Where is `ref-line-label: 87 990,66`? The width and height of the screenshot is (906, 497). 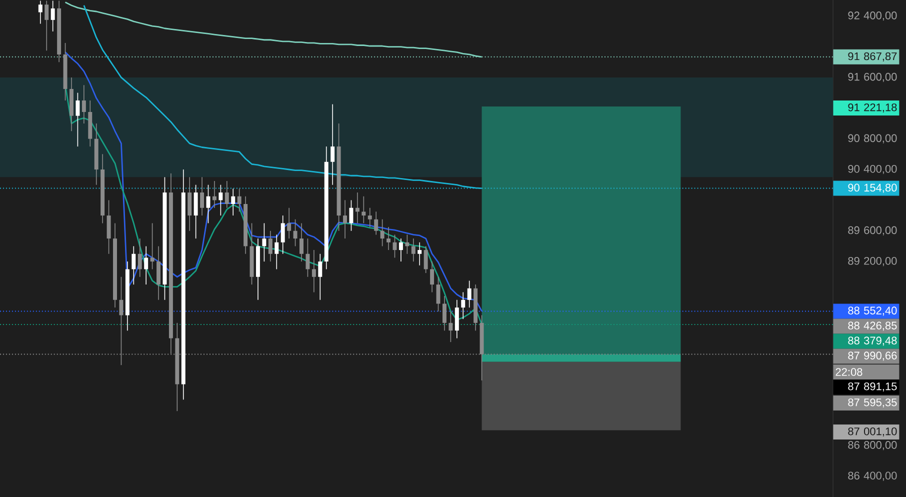
ref-line-label: 87 990,66 is located at coordinates (872, 356).